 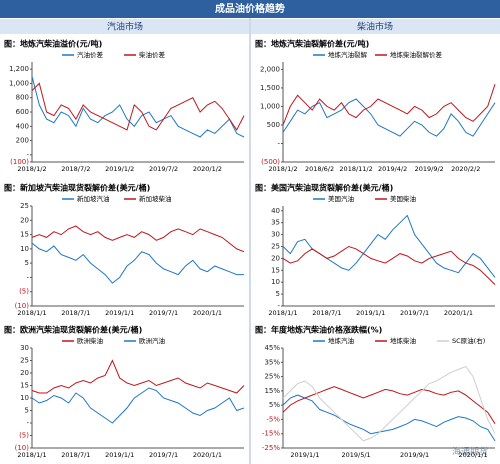 I want to click on y-tick-label: (500), so click(x=270, y=162).